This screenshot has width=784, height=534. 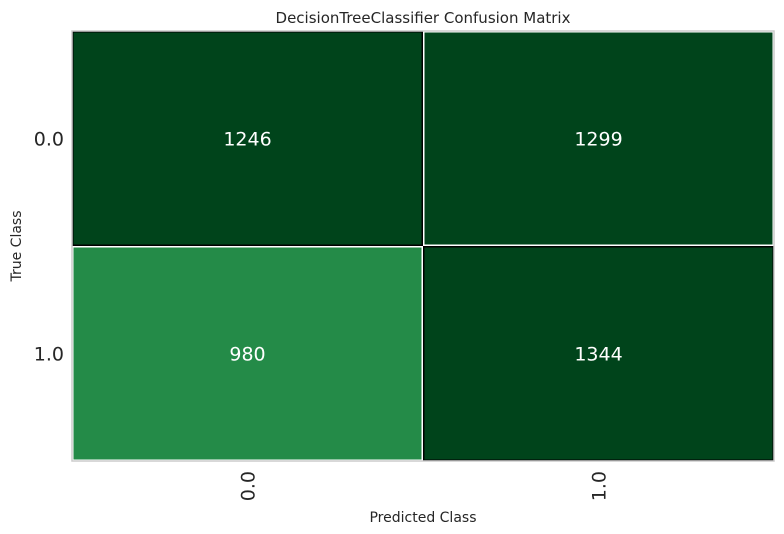 I want to click on heatmap-cell-value-1-1: 1344, so click(x=598, y=355).